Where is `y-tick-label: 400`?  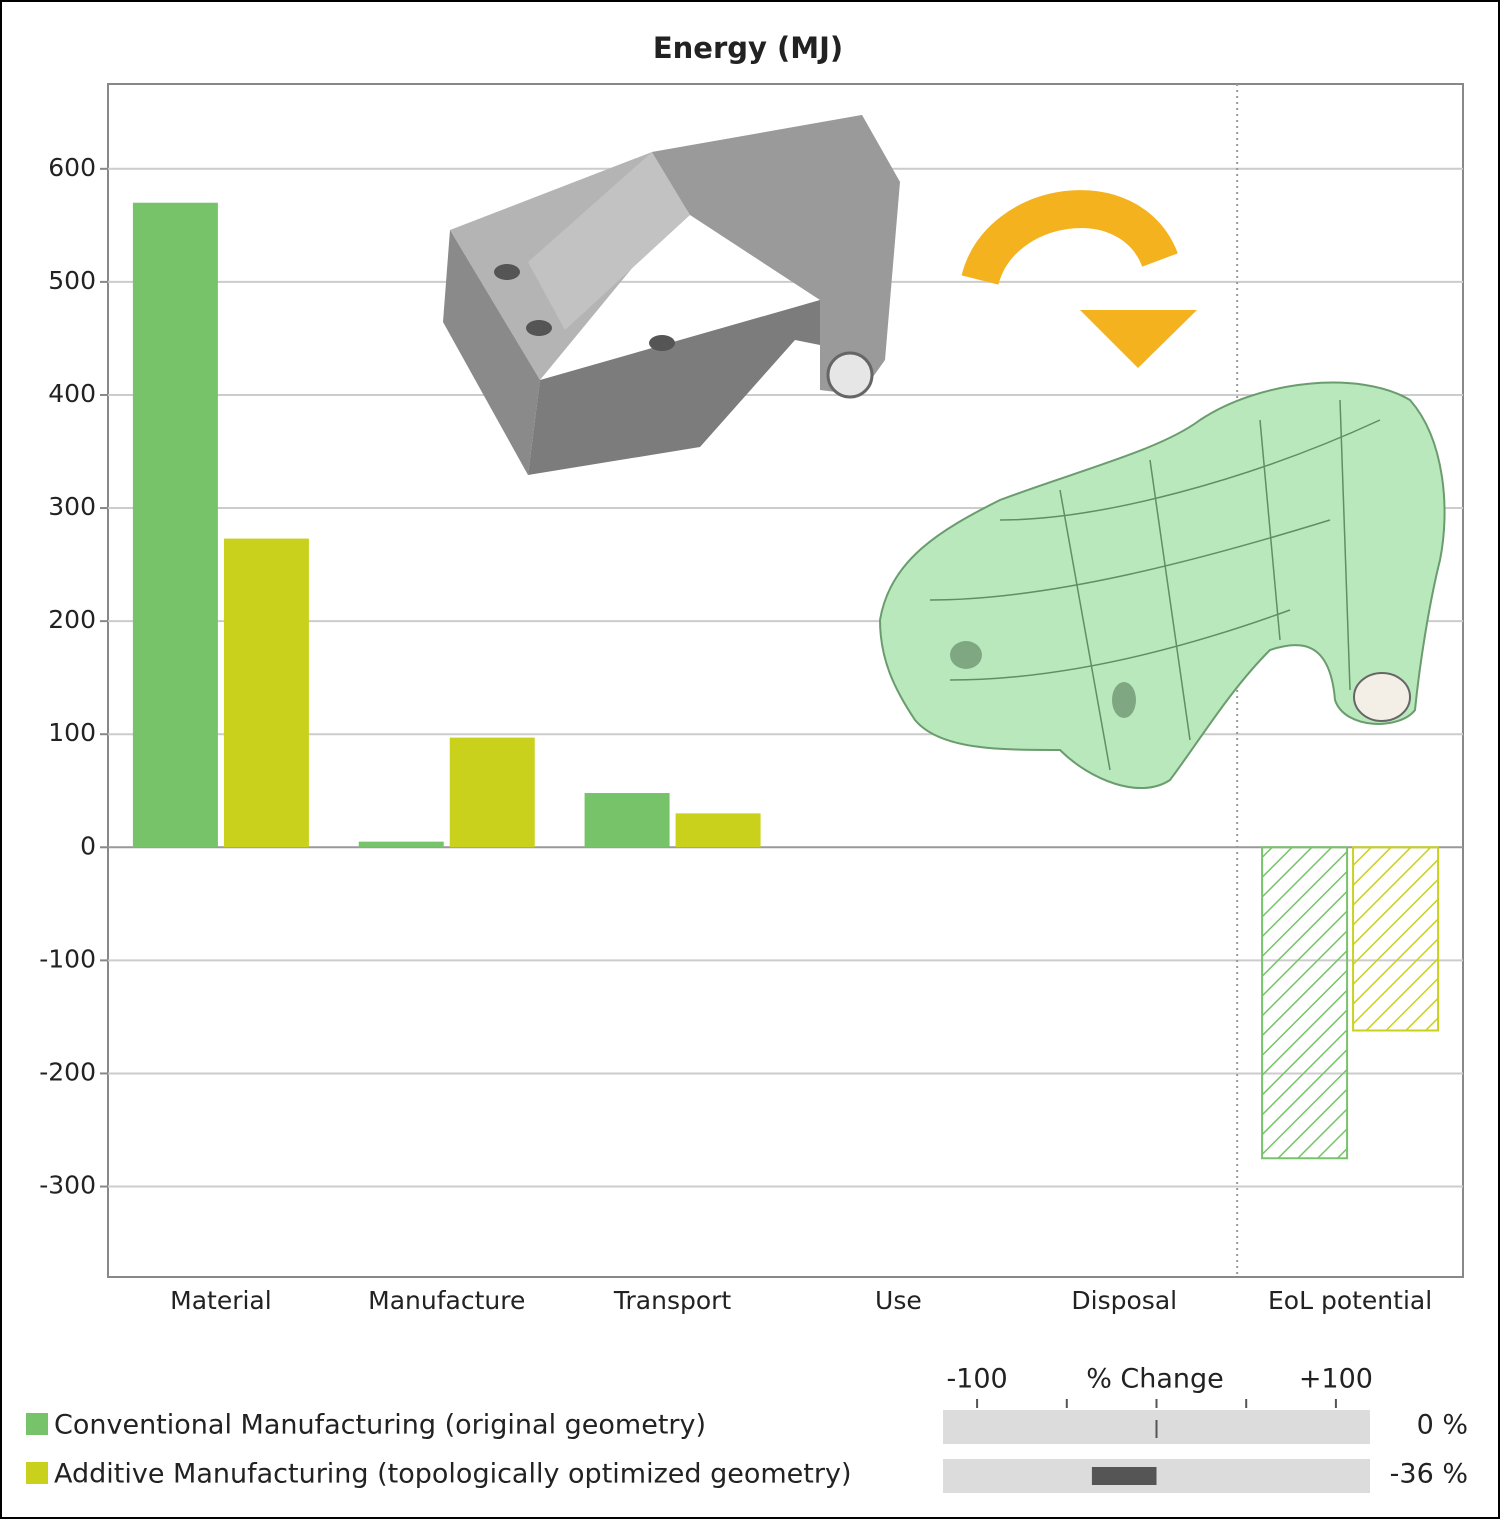
y-tick-label: 400 is located at coordinates (72, 393).